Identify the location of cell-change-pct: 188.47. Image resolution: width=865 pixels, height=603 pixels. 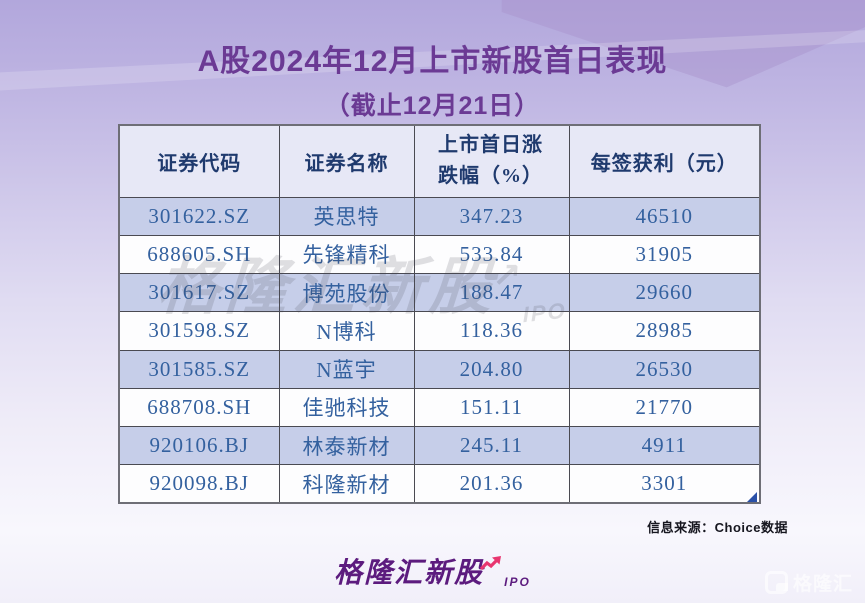
(491, 292).